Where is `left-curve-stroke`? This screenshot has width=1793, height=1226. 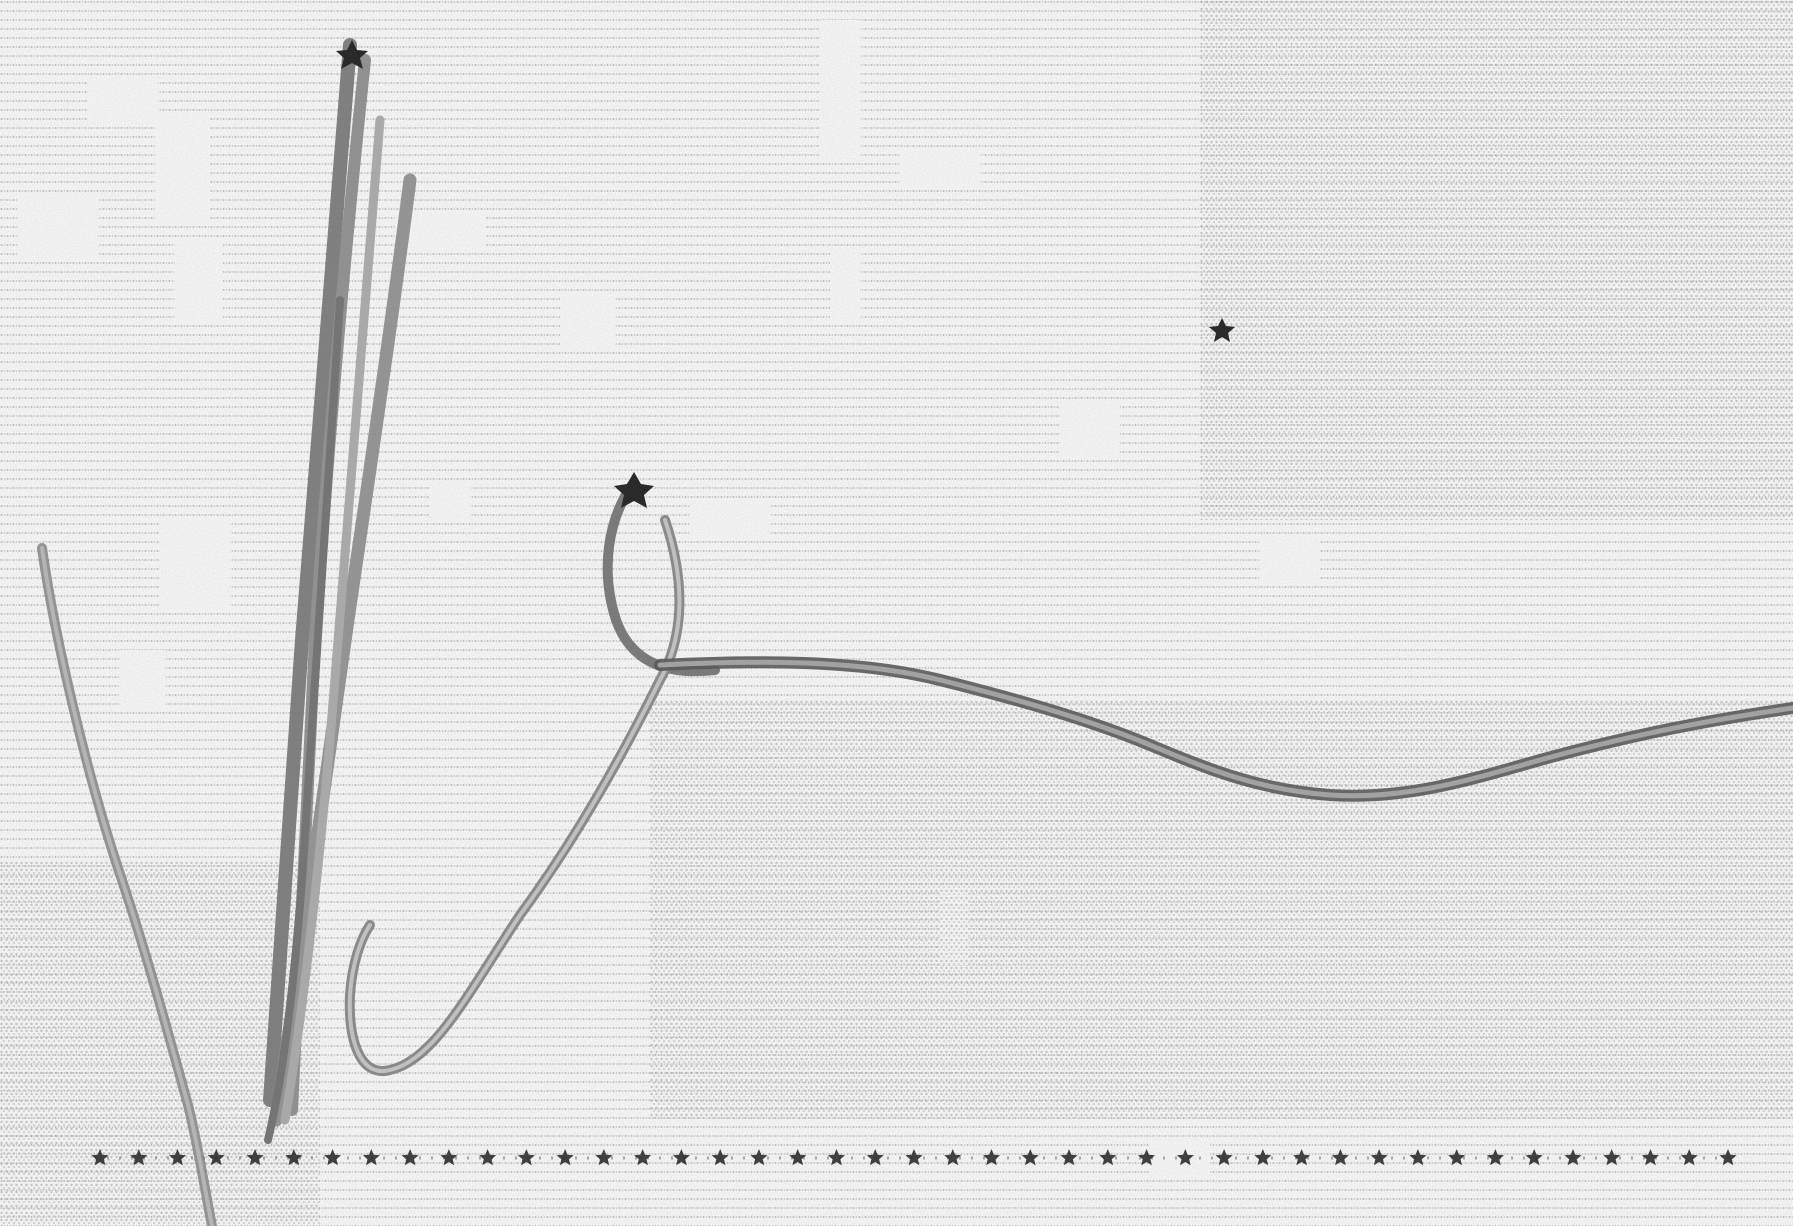
left-curve-stroke is located at coordinates (127, 884).